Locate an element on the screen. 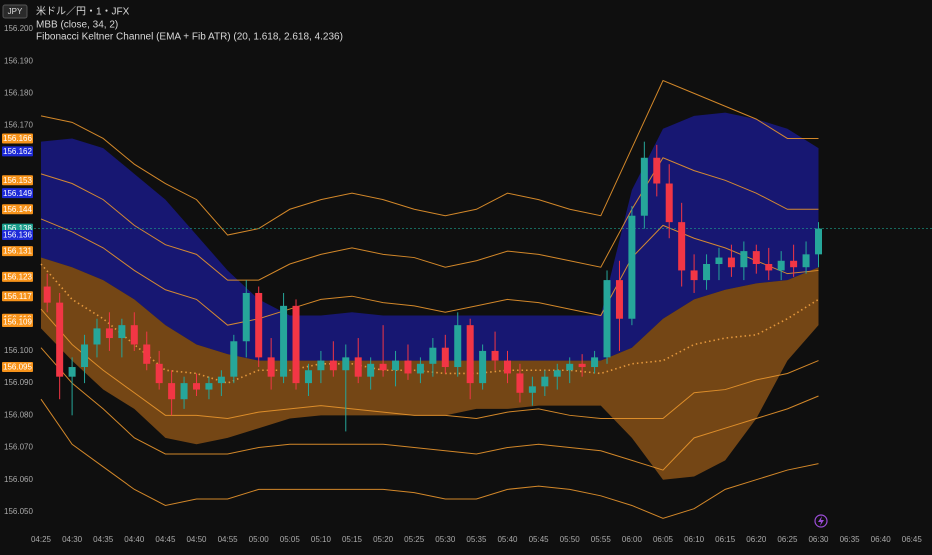  x-tick-label: 05:00 is located at coordinates (259, 539).